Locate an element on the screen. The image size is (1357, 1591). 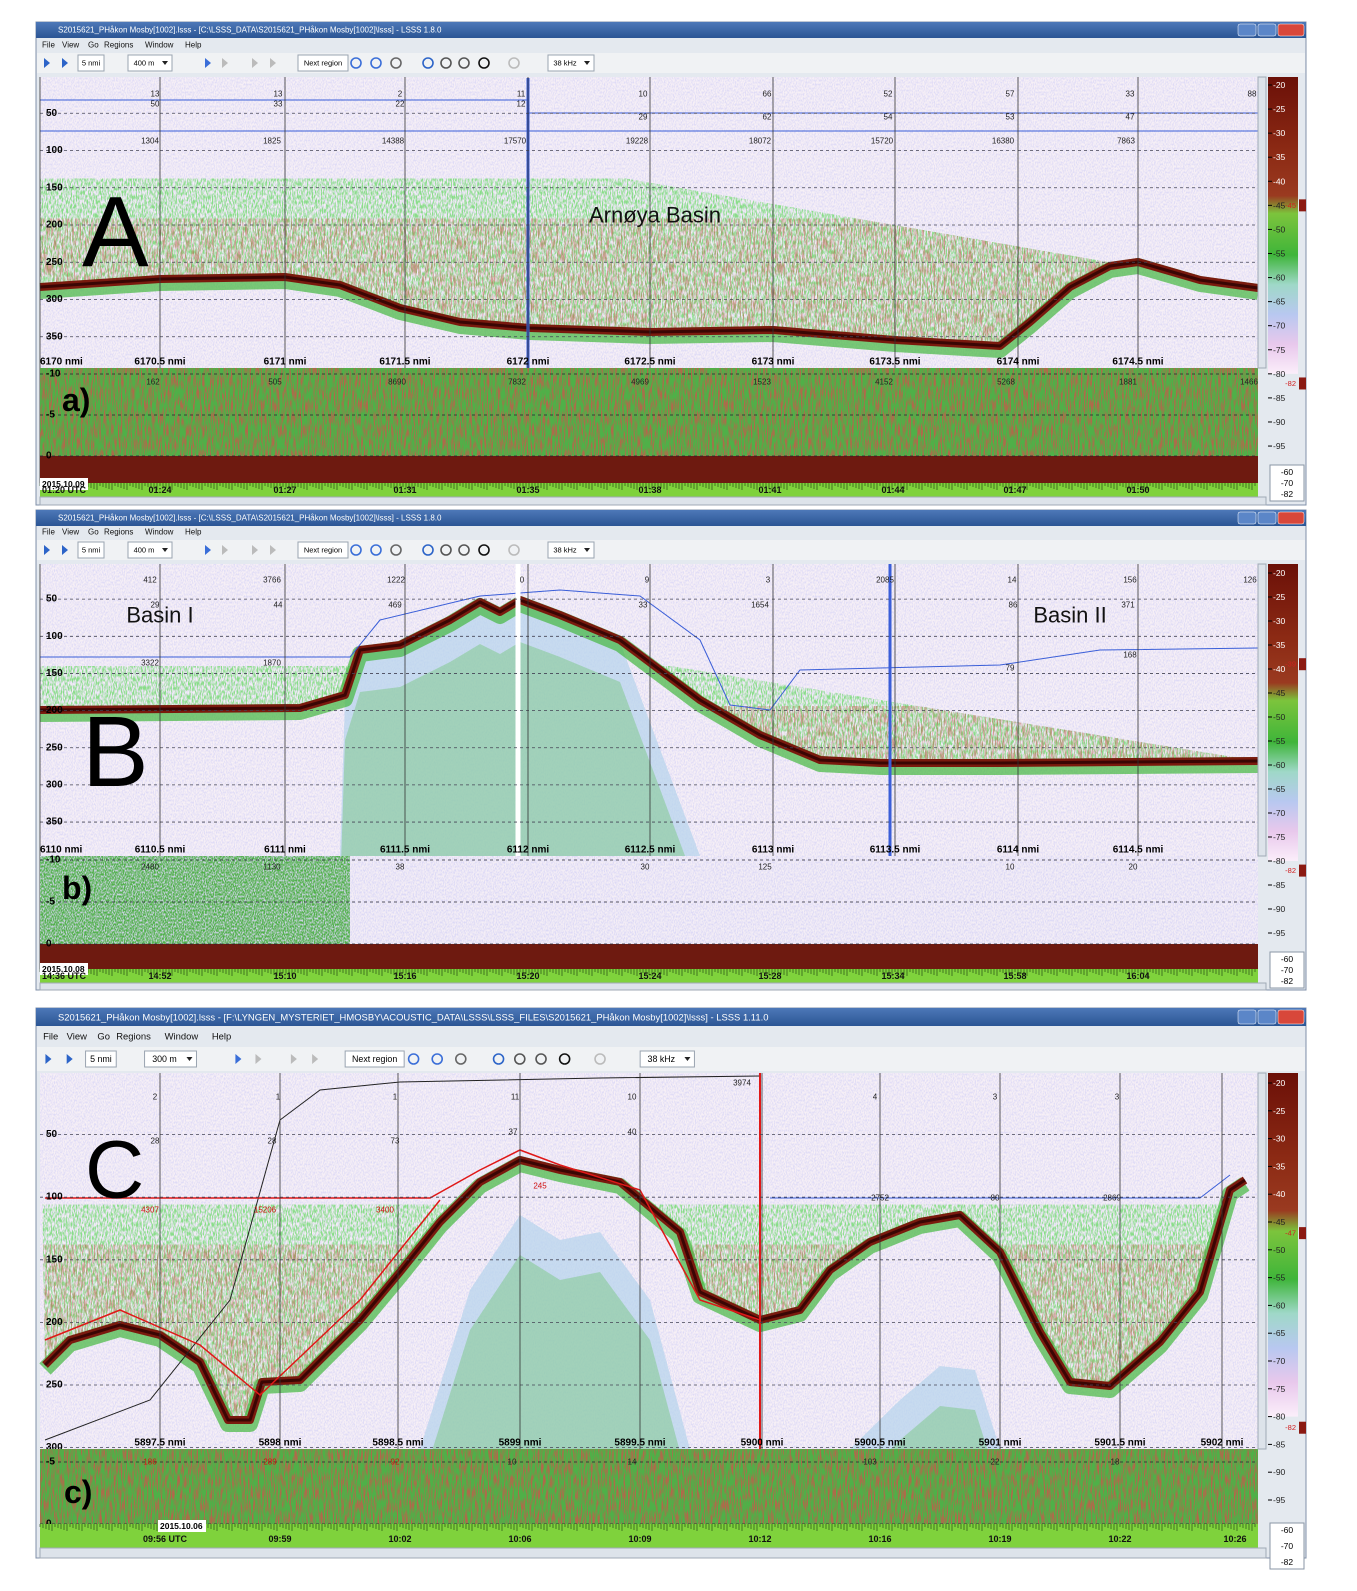
region-label: 40 is located at coordinates (632, 1132).